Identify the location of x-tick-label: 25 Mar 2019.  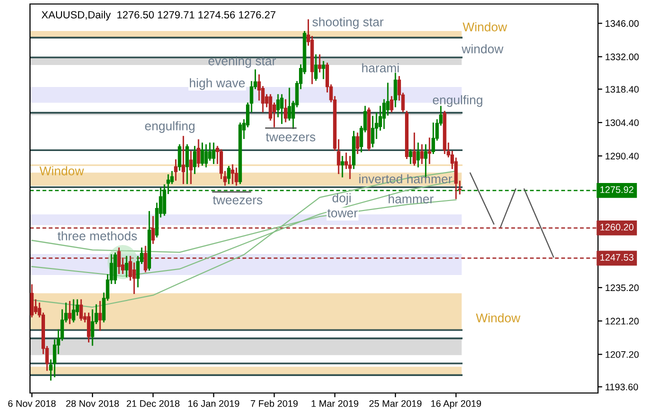
(395, 403).